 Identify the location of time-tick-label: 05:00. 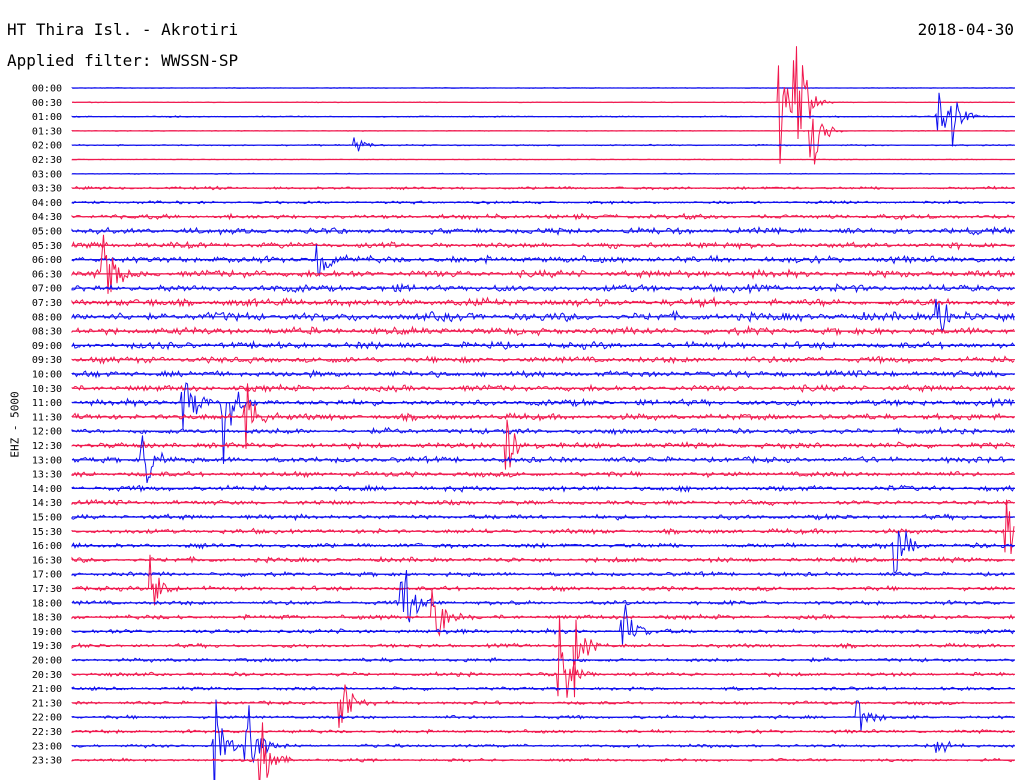
(47, 232).